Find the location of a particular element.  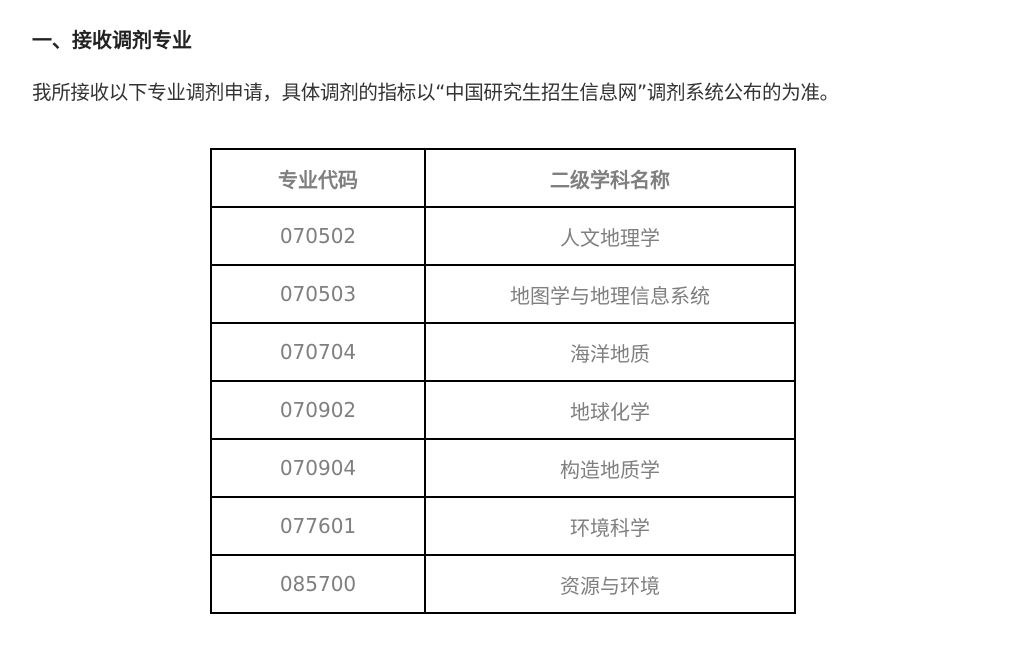

major-name: 地球化学 is located at coordinates (610, 410).